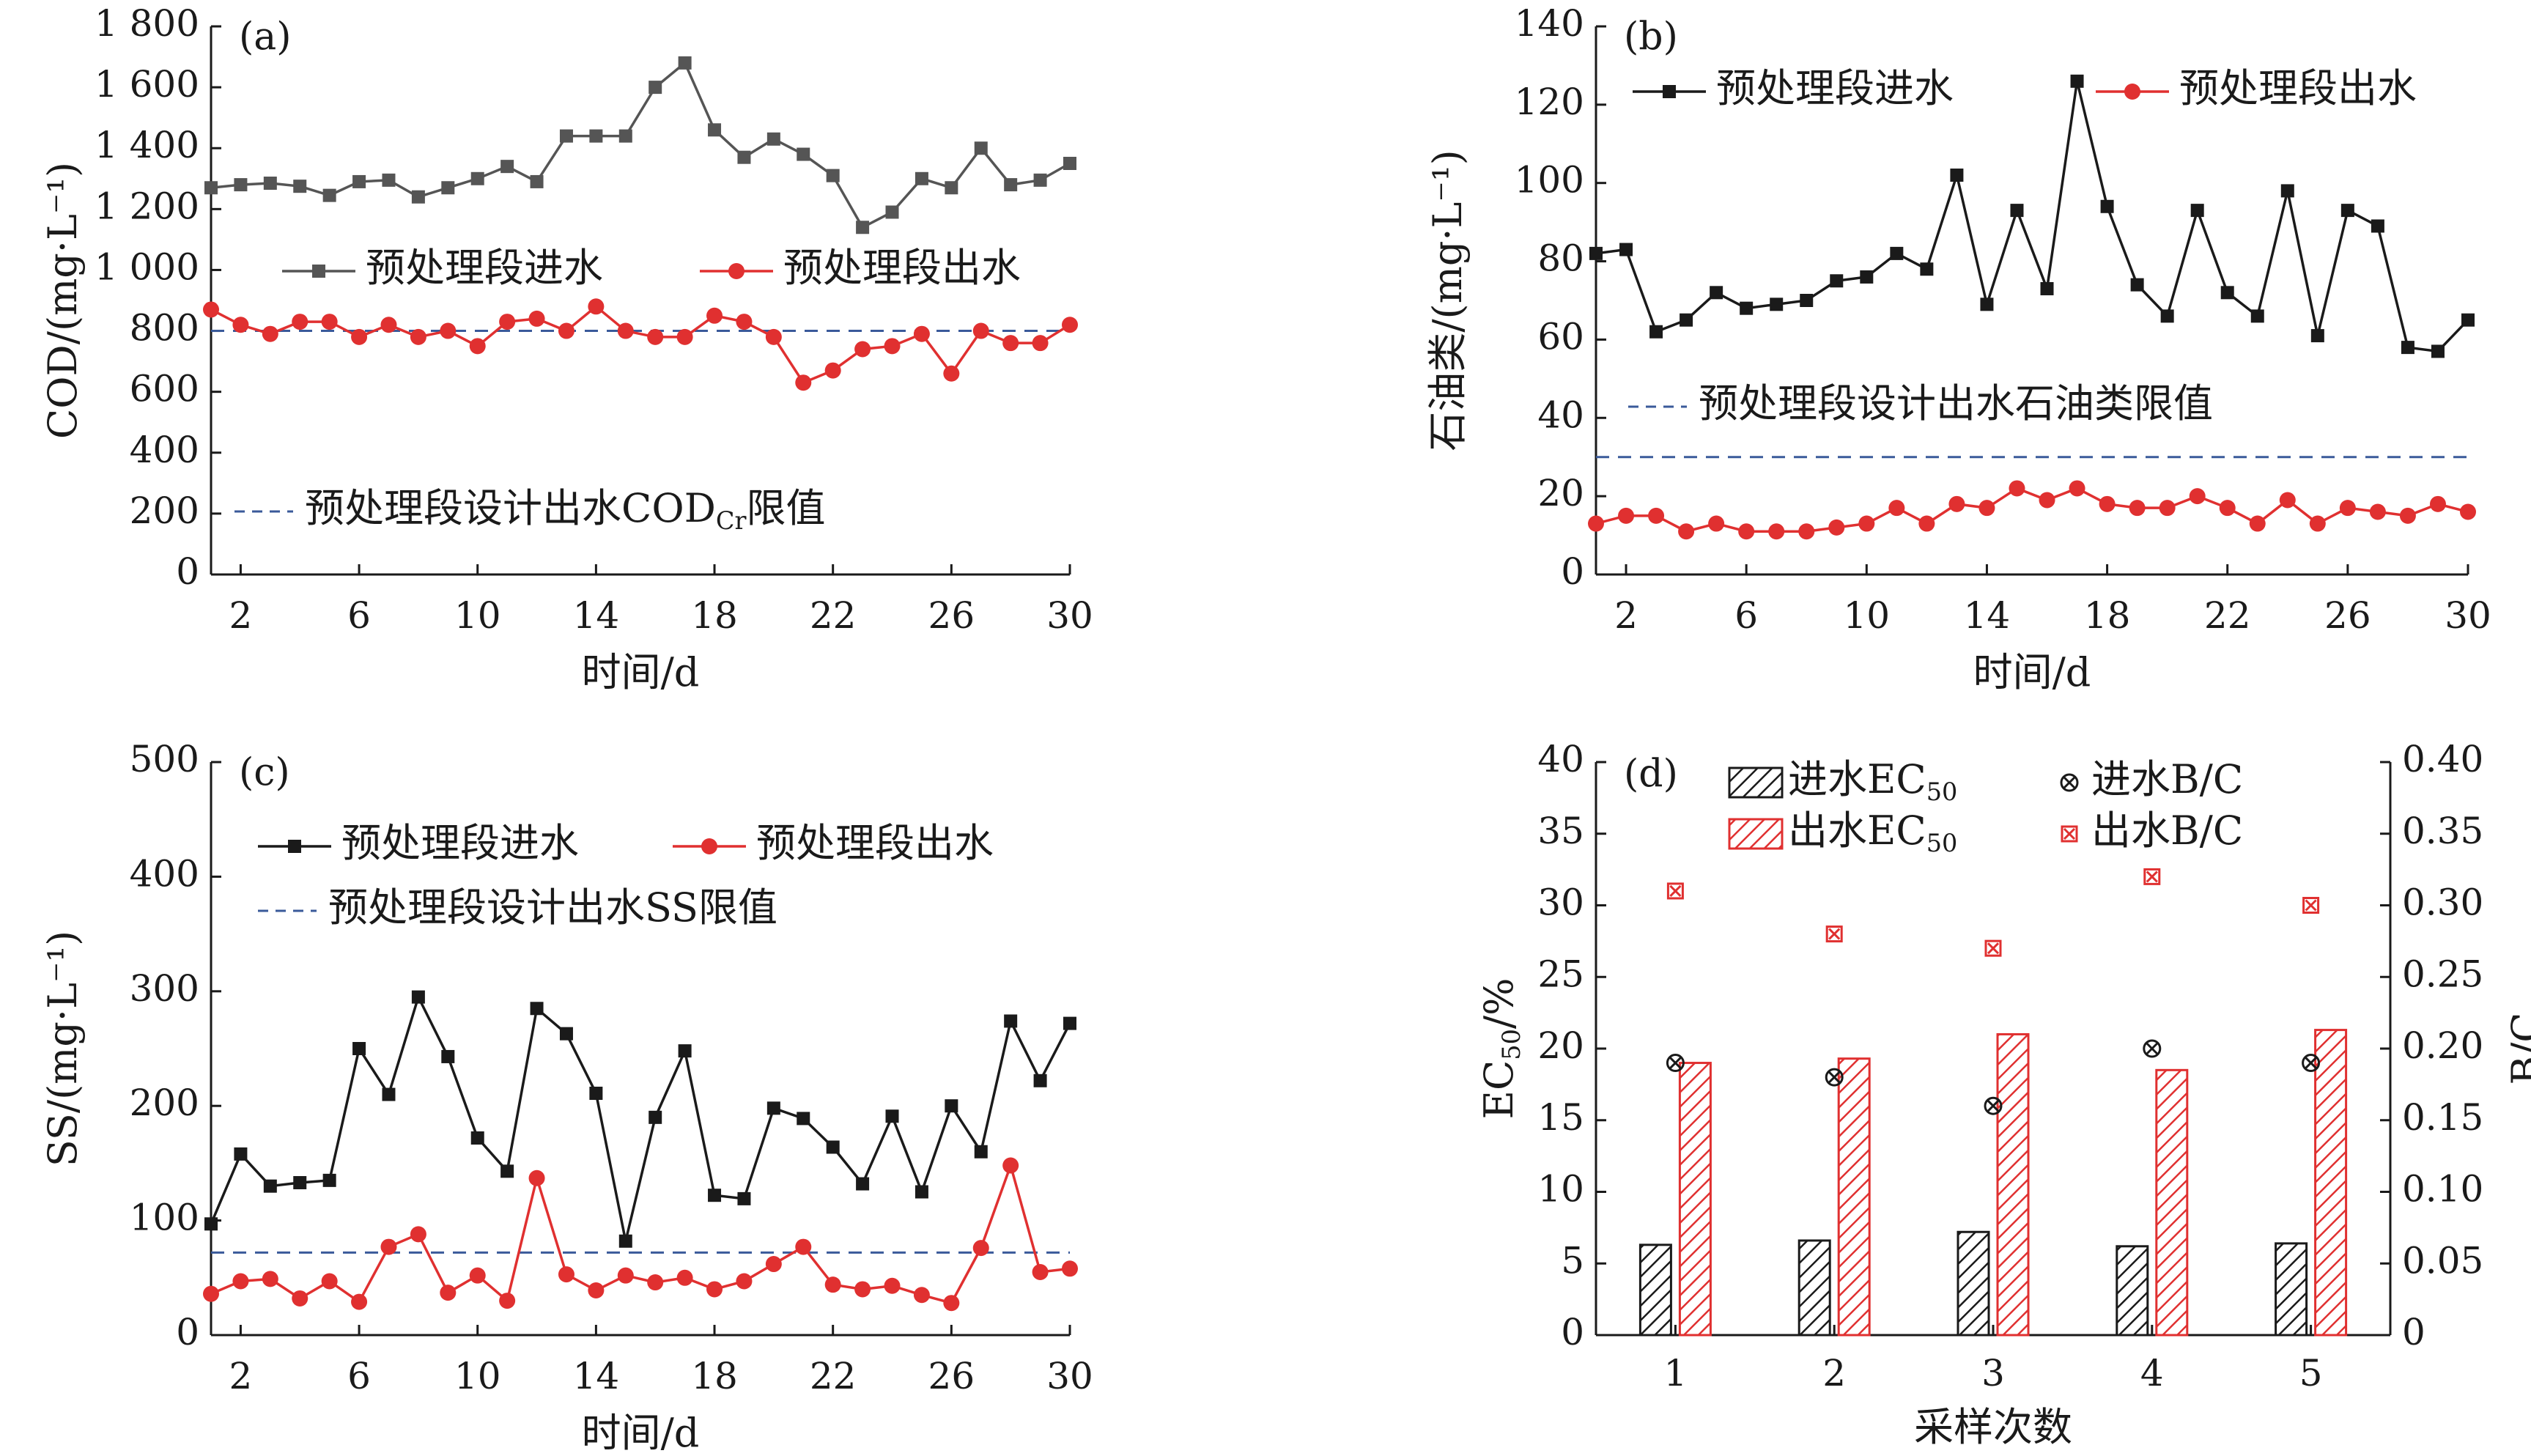 This screenshot has height=1456, width=2531. What do you see at coordinates (2442, 1260) in the screenshot?
I see `y-right-tick-label: 0.05` at bounding box center [2442, 1260].